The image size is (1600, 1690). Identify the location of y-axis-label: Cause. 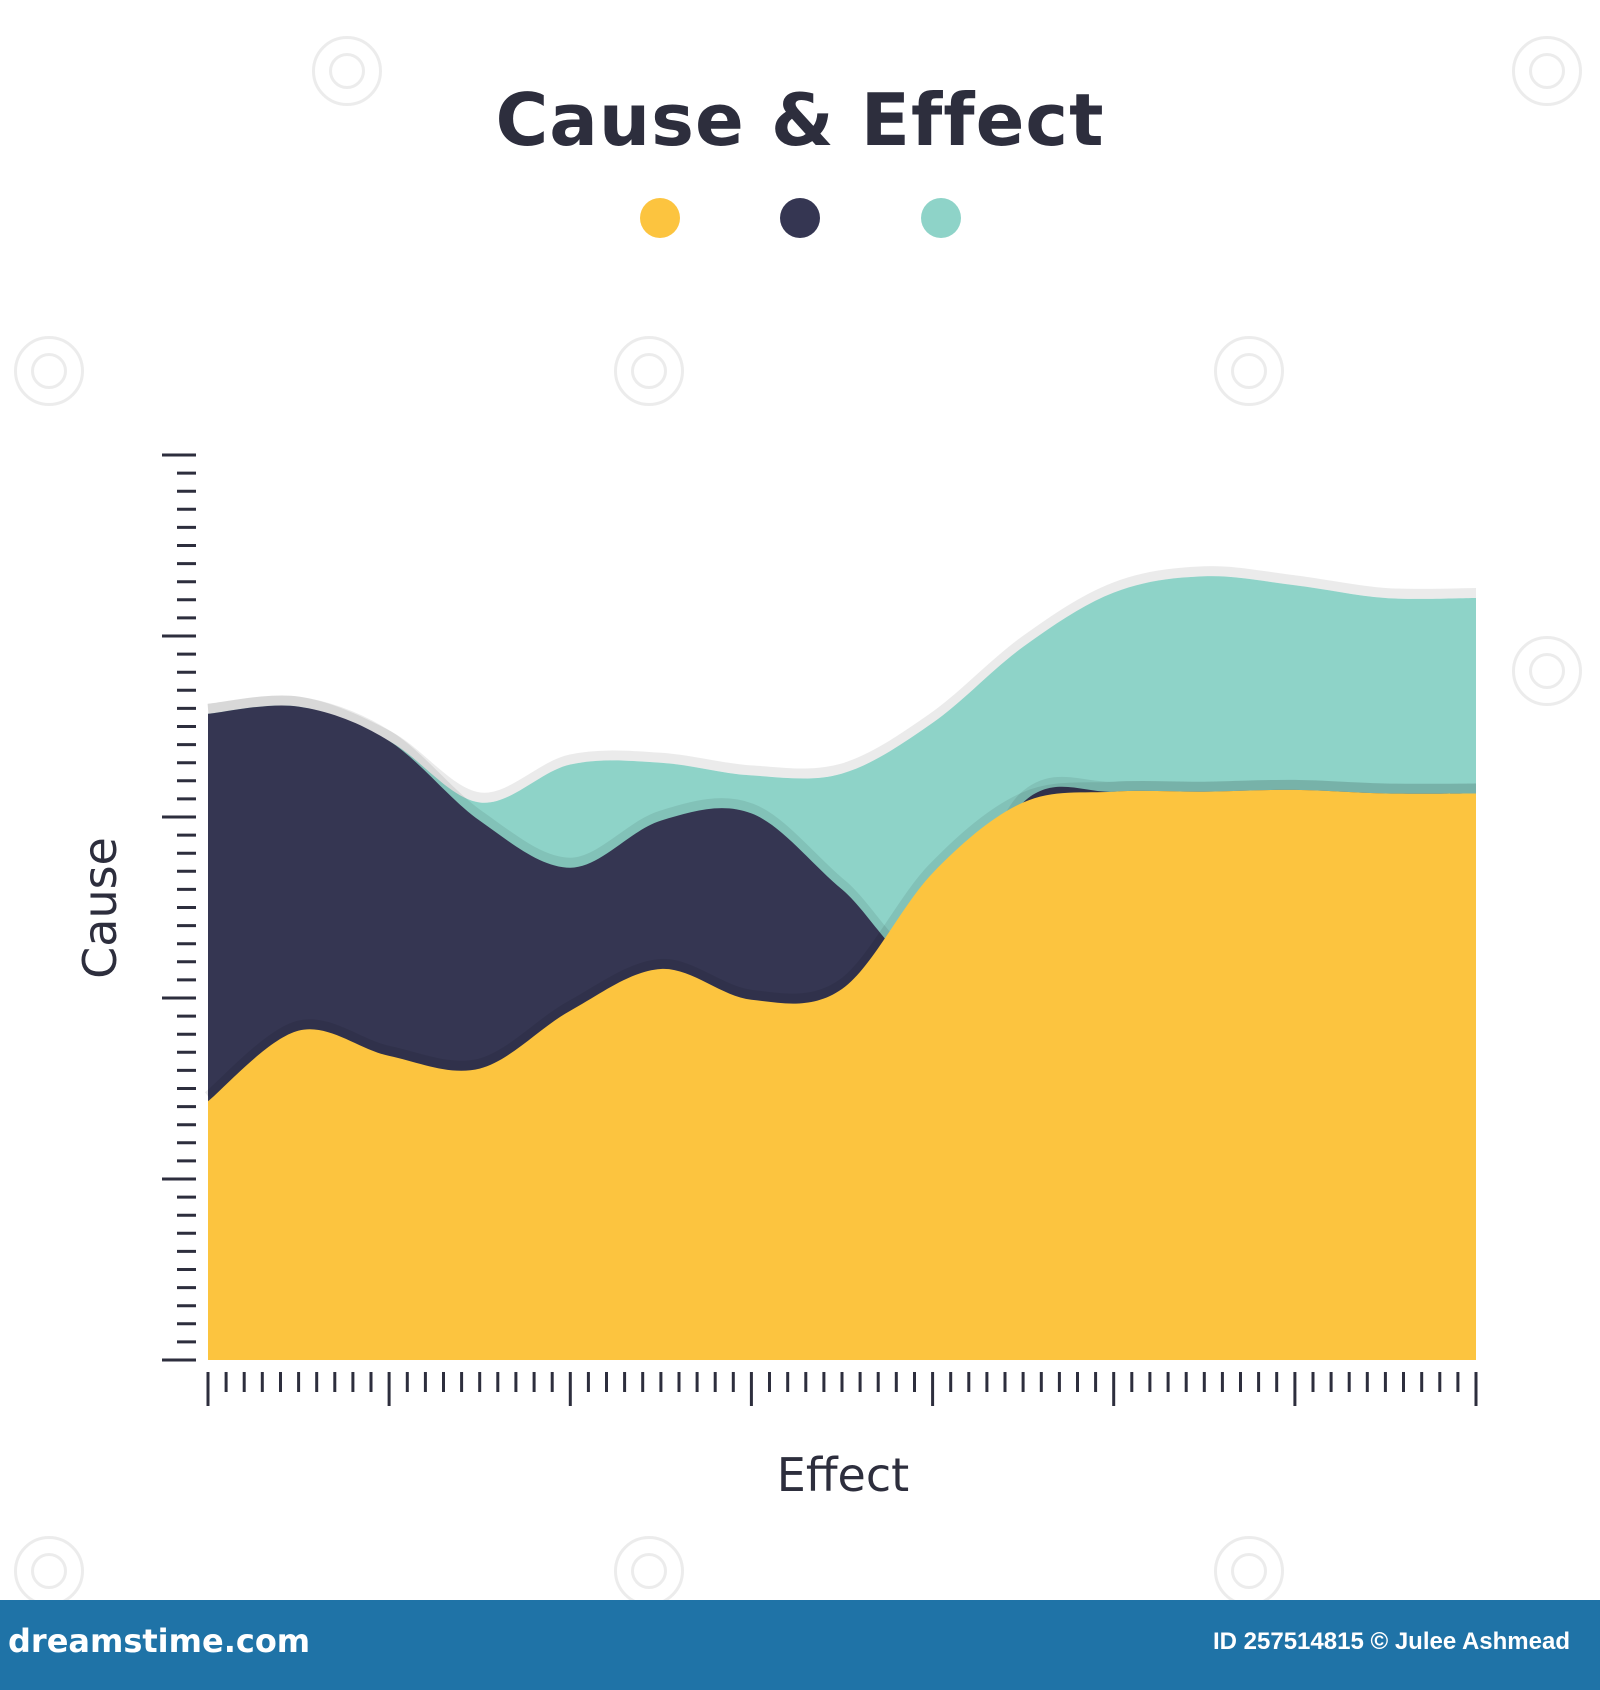
(100, 908).